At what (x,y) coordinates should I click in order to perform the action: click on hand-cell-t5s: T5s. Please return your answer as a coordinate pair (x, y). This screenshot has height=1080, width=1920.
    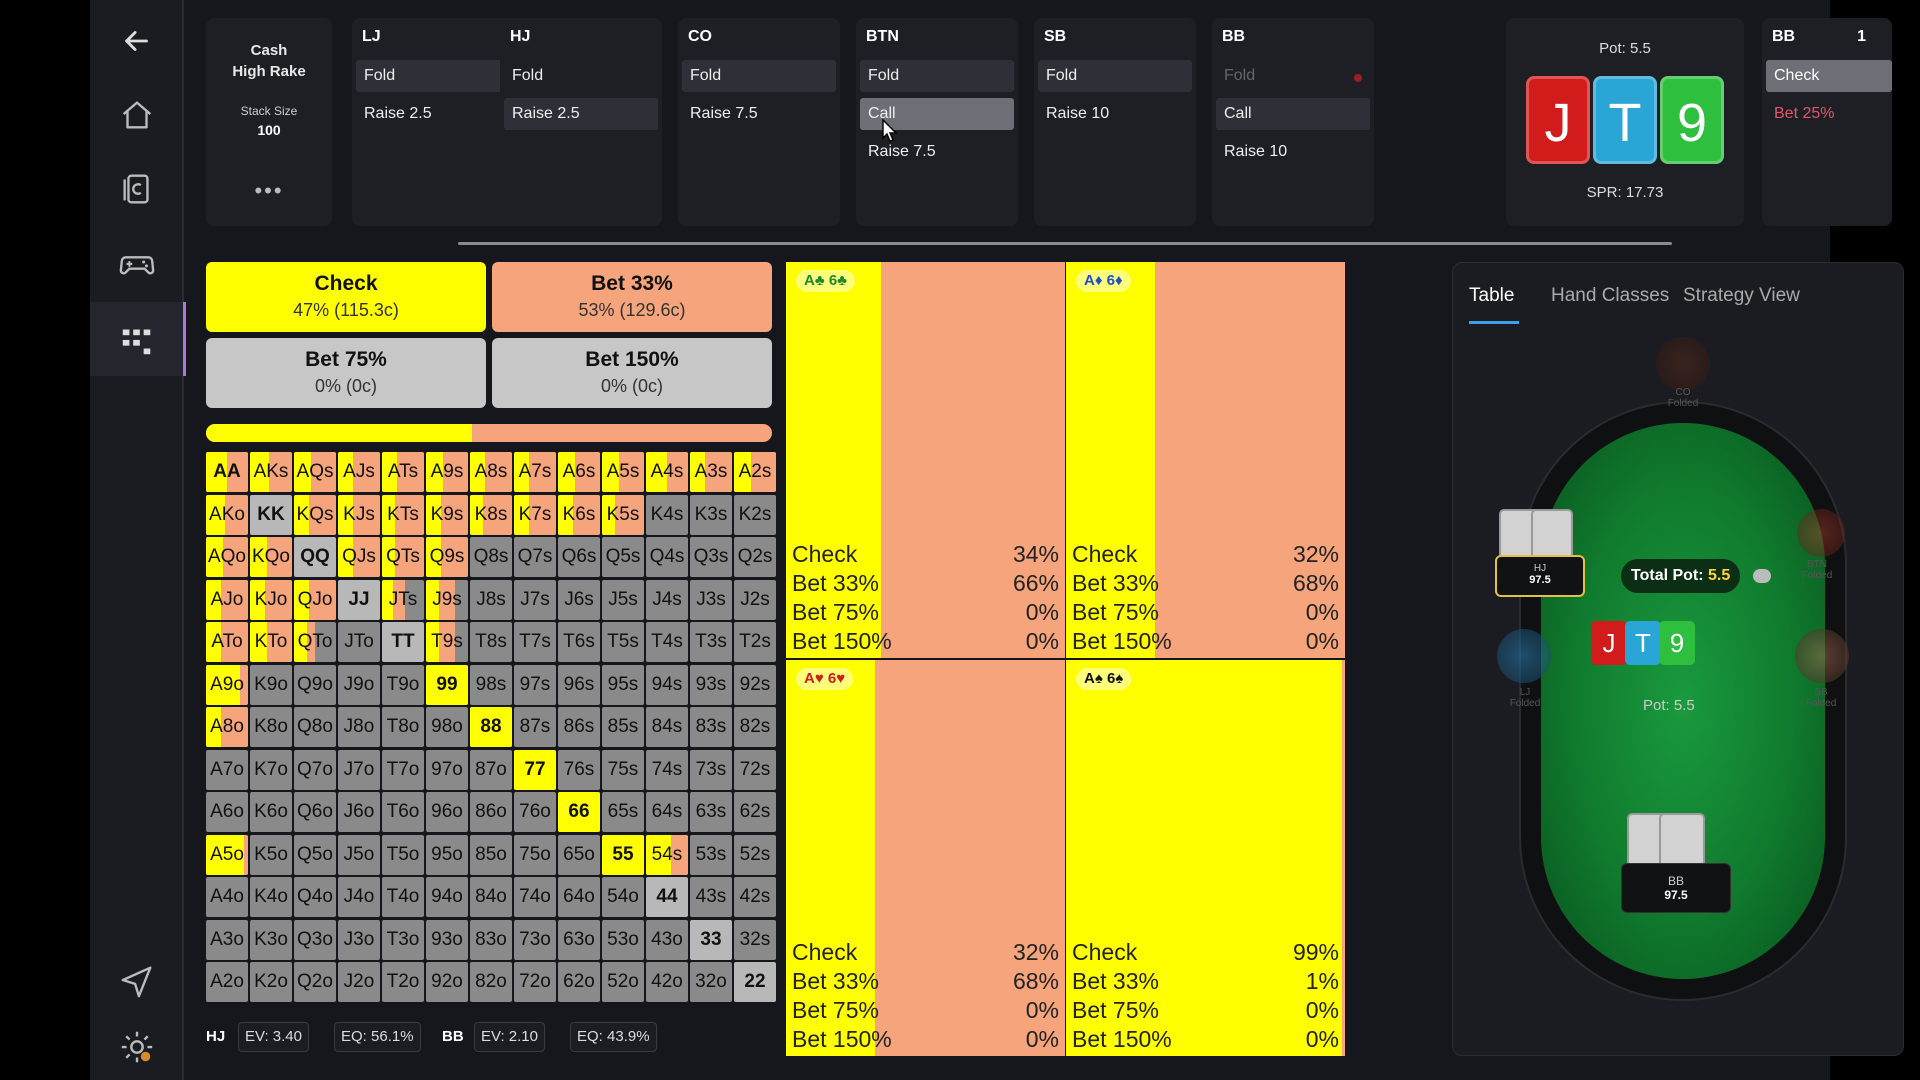
    Looking at the image, I should click on (623, 642).